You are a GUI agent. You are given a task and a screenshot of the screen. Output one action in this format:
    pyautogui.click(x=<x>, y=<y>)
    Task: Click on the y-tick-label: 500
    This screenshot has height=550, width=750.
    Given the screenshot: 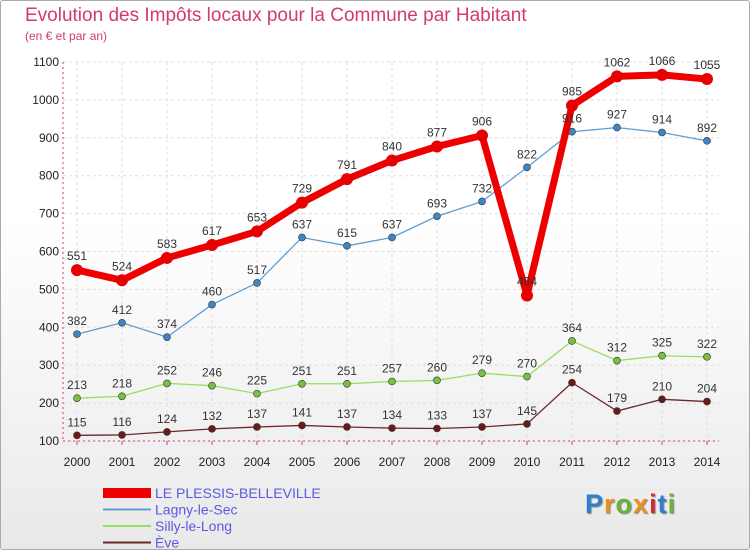 What is the action you would take?
    pyautogui.click(x=49, y=289)
    